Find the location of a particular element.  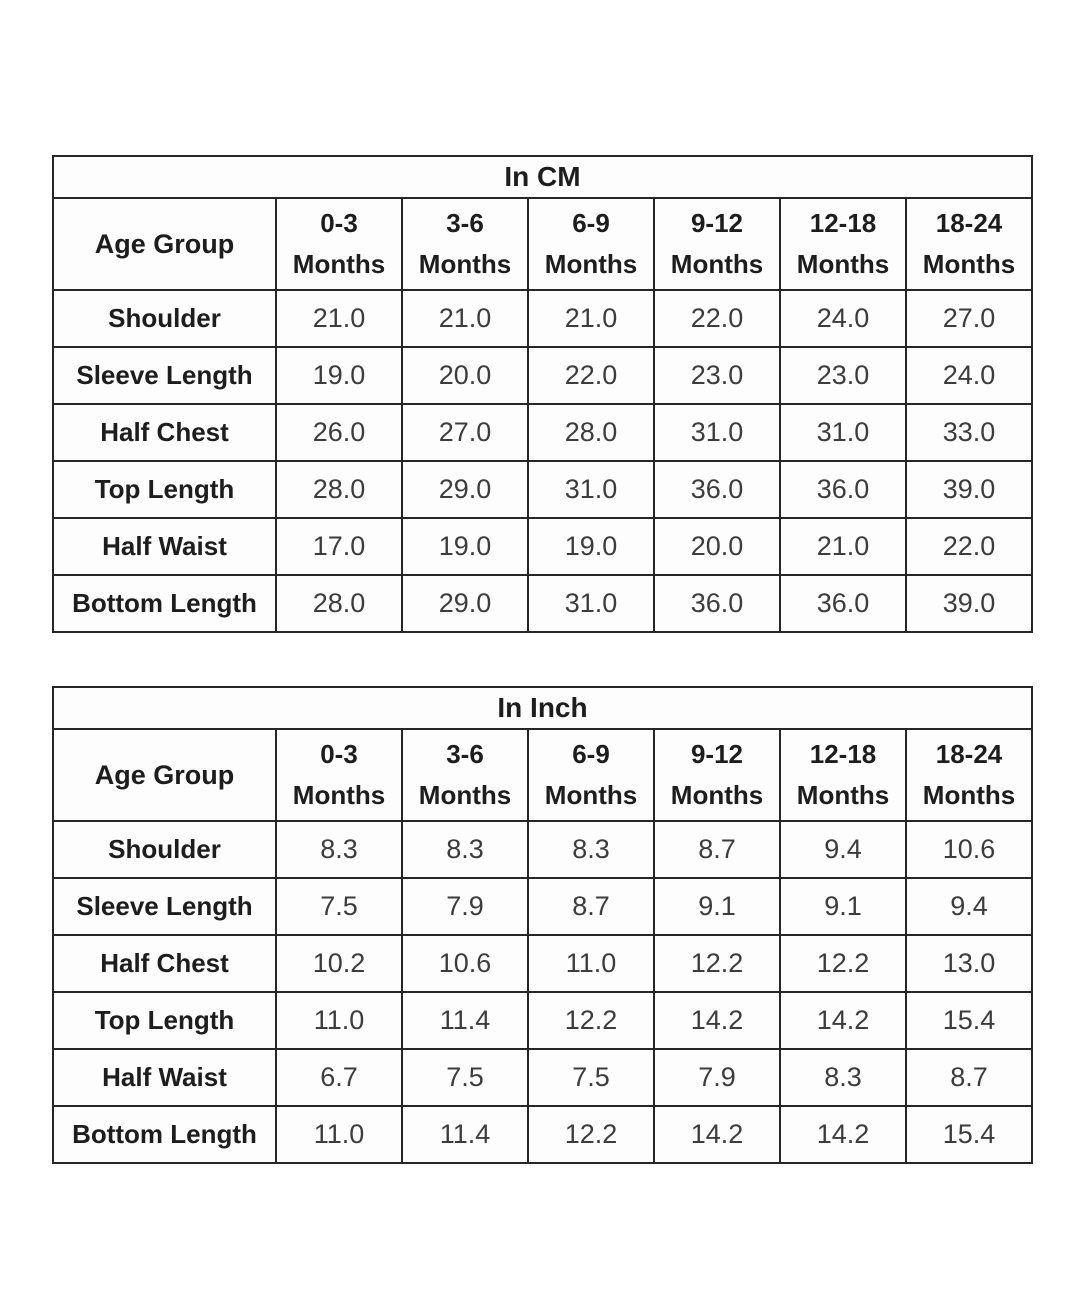

table-row: Top Length 28.0 29.0 31.0 36.0 36.0 39.0 is located at coordinates (542, 489).